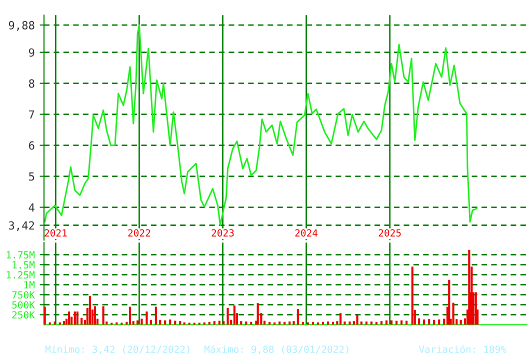  Describe the element at coordinates (31, 176) in the screenshot. I see `y-tick-label: 5` at that location.